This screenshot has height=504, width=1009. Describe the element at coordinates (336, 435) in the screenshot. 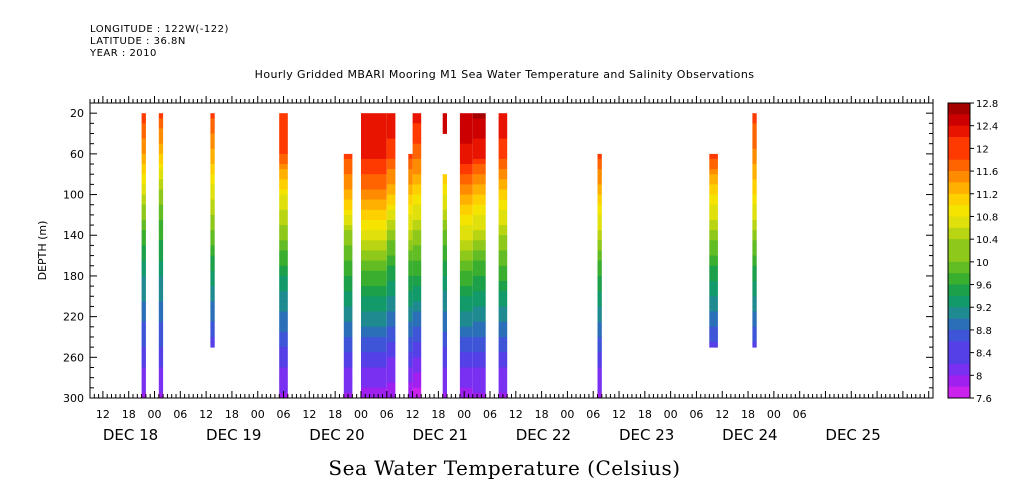

I see `x-day-label: DEC 20` at that location.